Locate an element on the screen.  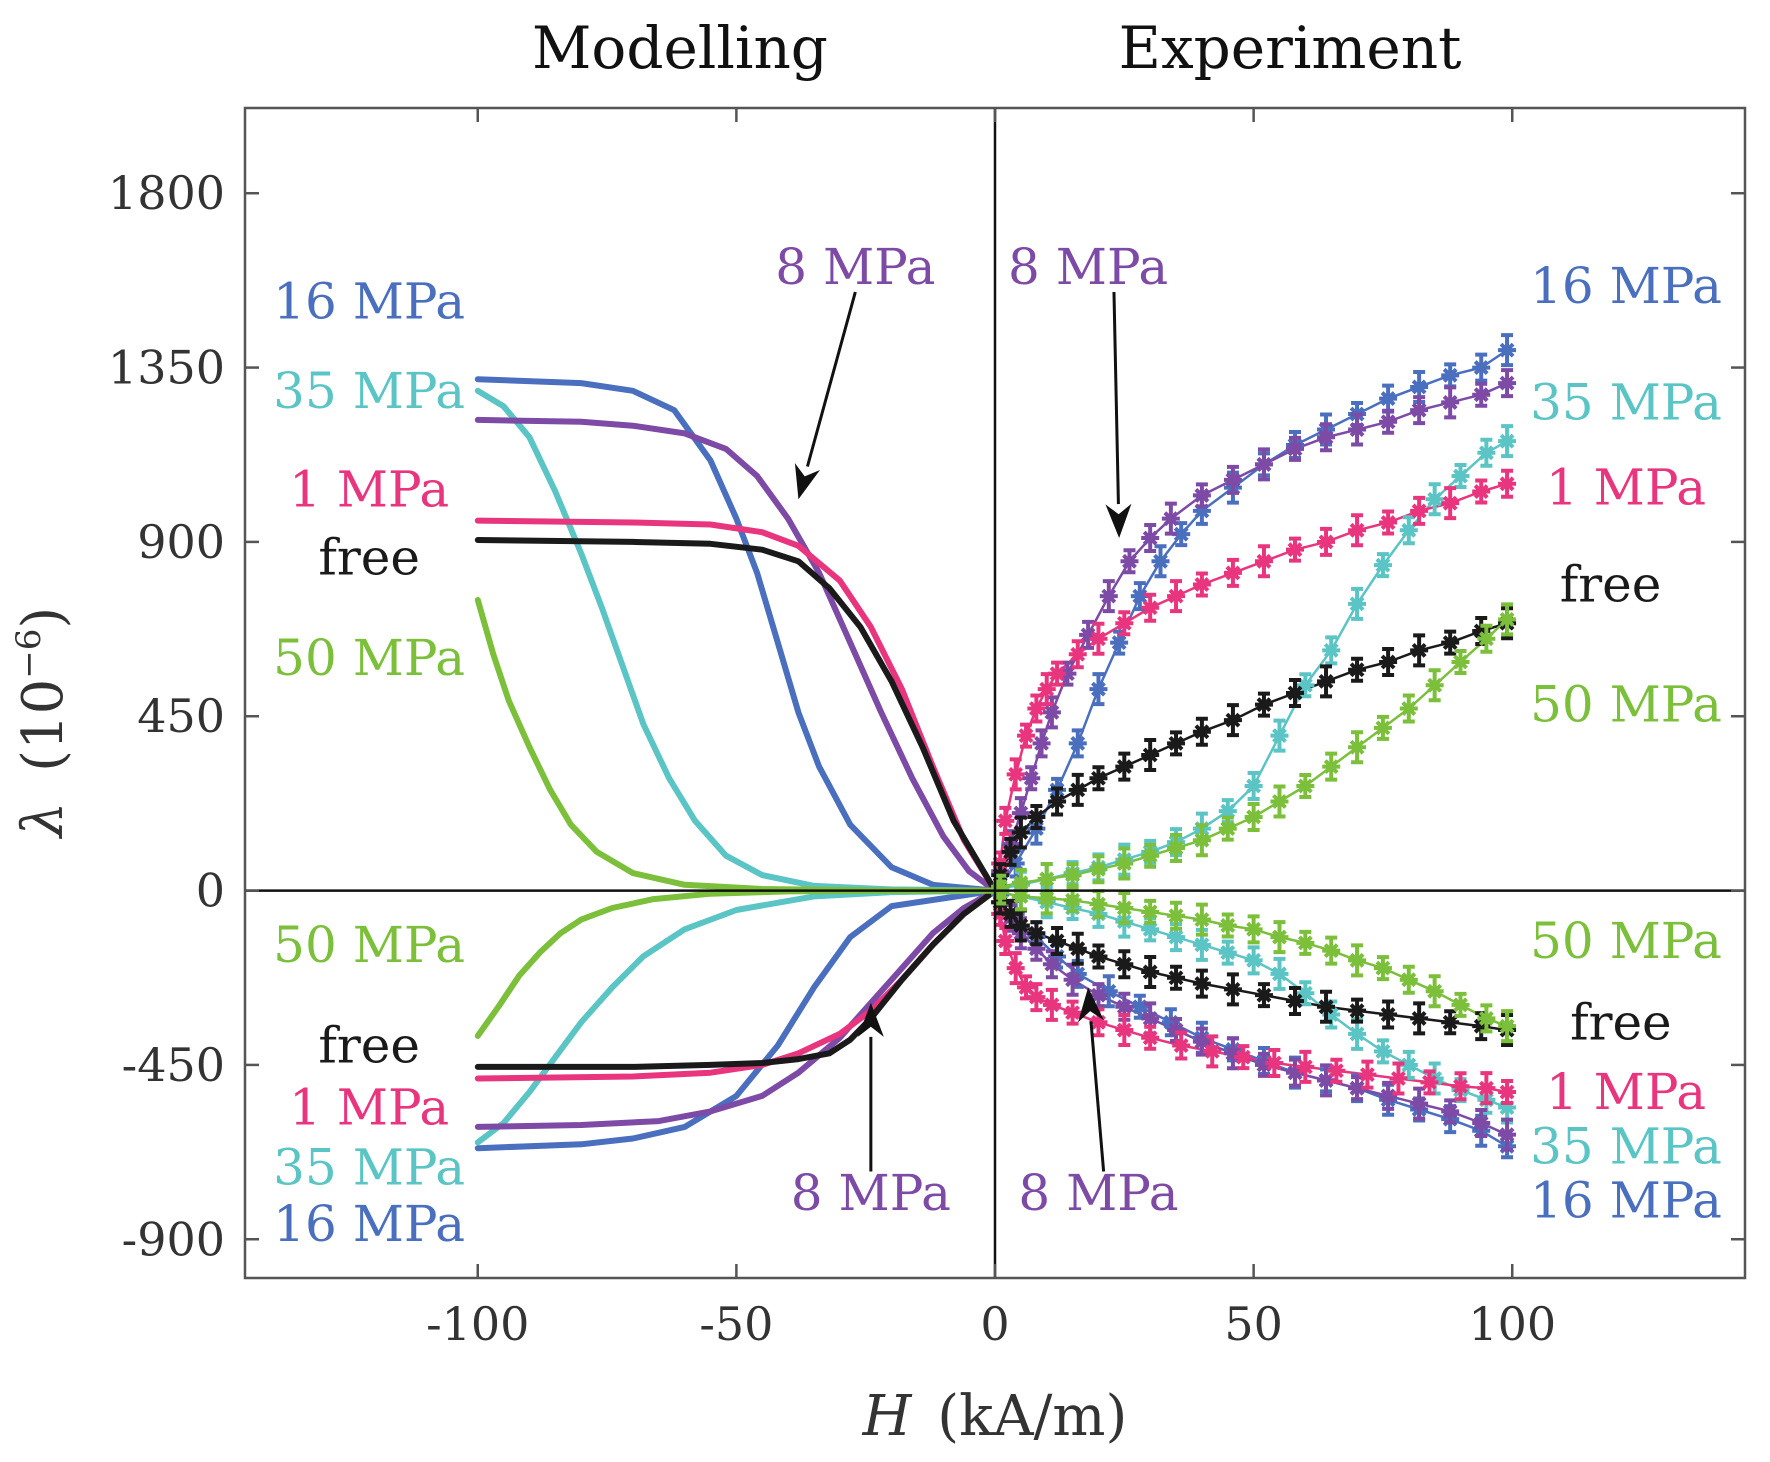
modelling-label-50-mpa: 50 MPa is located at coordinates (369, 945).